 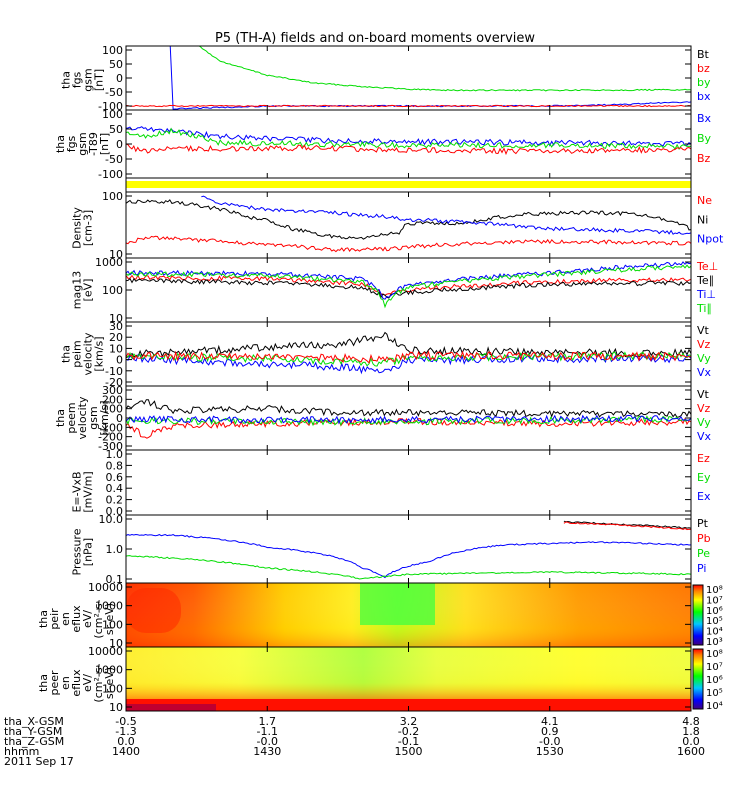 I want to click on ytick-label-peir: 10000, so click(x=105, y=587).